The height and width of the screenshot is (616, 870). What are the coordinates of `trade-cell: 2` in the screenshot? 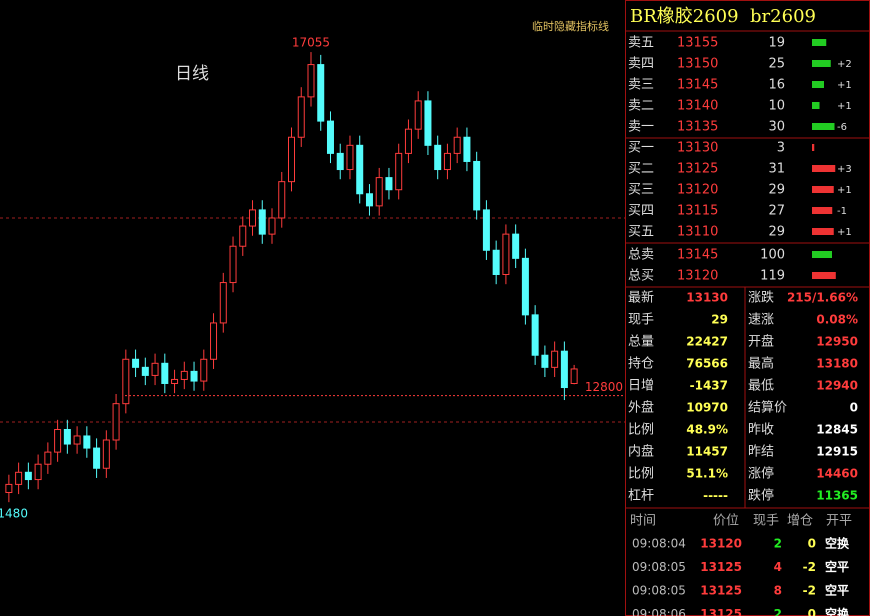 It's located at (778, 544).